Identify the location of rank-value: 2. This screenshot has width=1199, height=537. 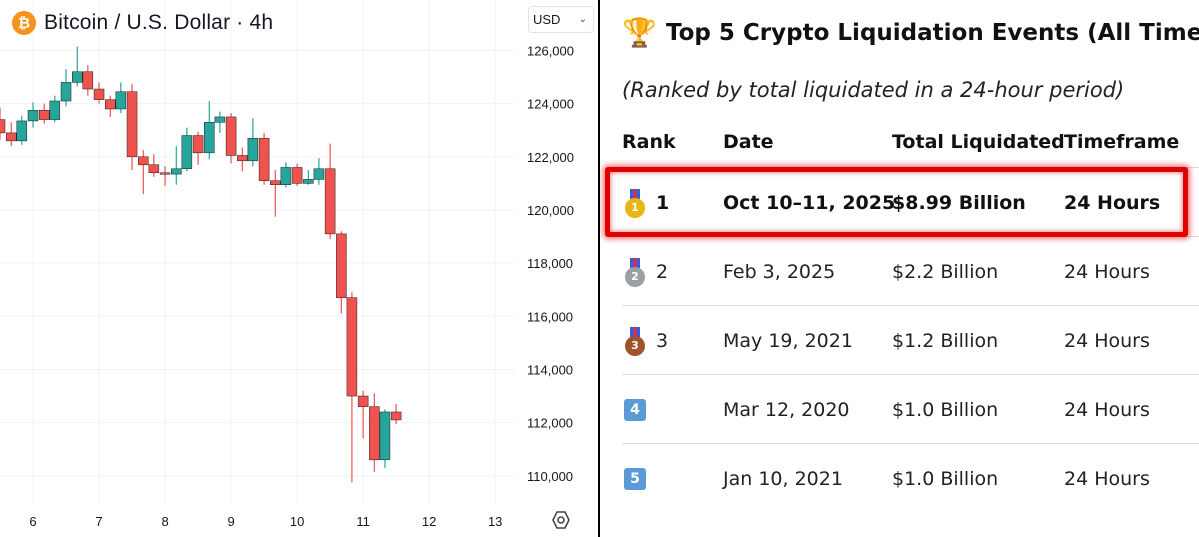
(662, 271).